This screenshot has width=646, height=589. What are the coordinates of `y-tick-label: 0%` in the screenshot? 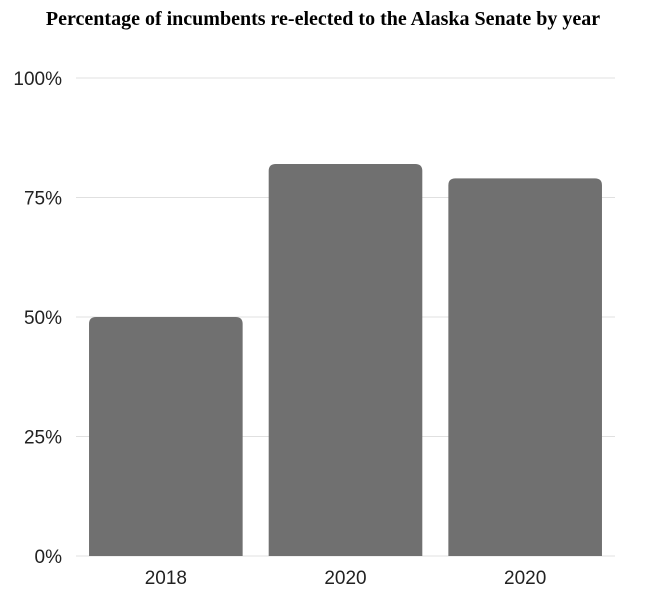 It's located at (49, 557).